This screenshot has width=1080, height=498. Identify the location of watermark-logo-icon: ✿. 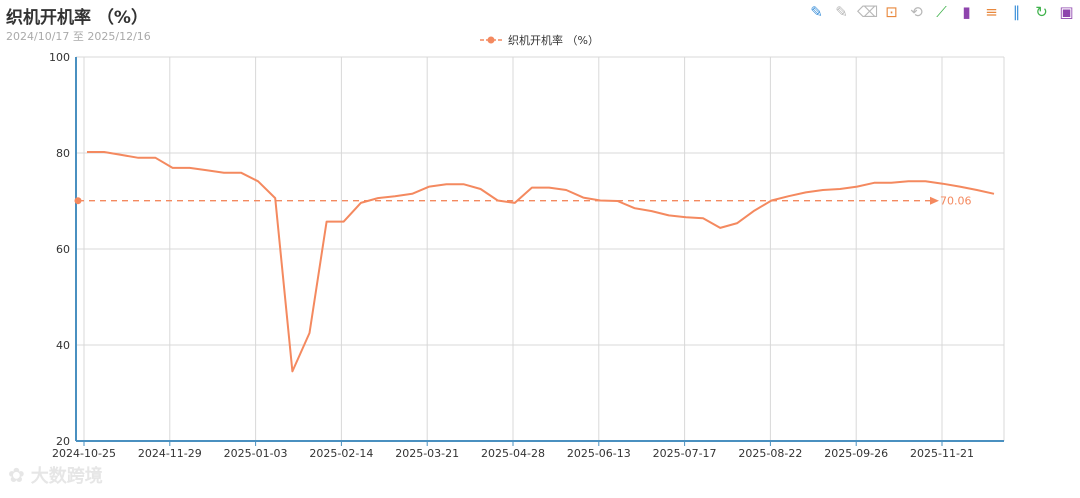
(16, 475).